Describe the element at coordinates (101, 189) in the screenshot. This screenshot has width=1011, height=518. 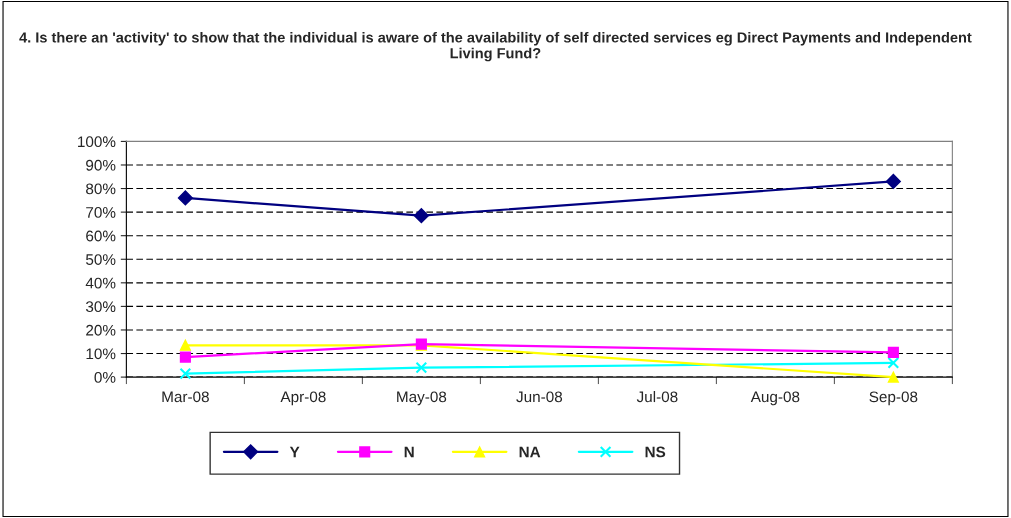
I see `y-tick-label: 80%` at that location.